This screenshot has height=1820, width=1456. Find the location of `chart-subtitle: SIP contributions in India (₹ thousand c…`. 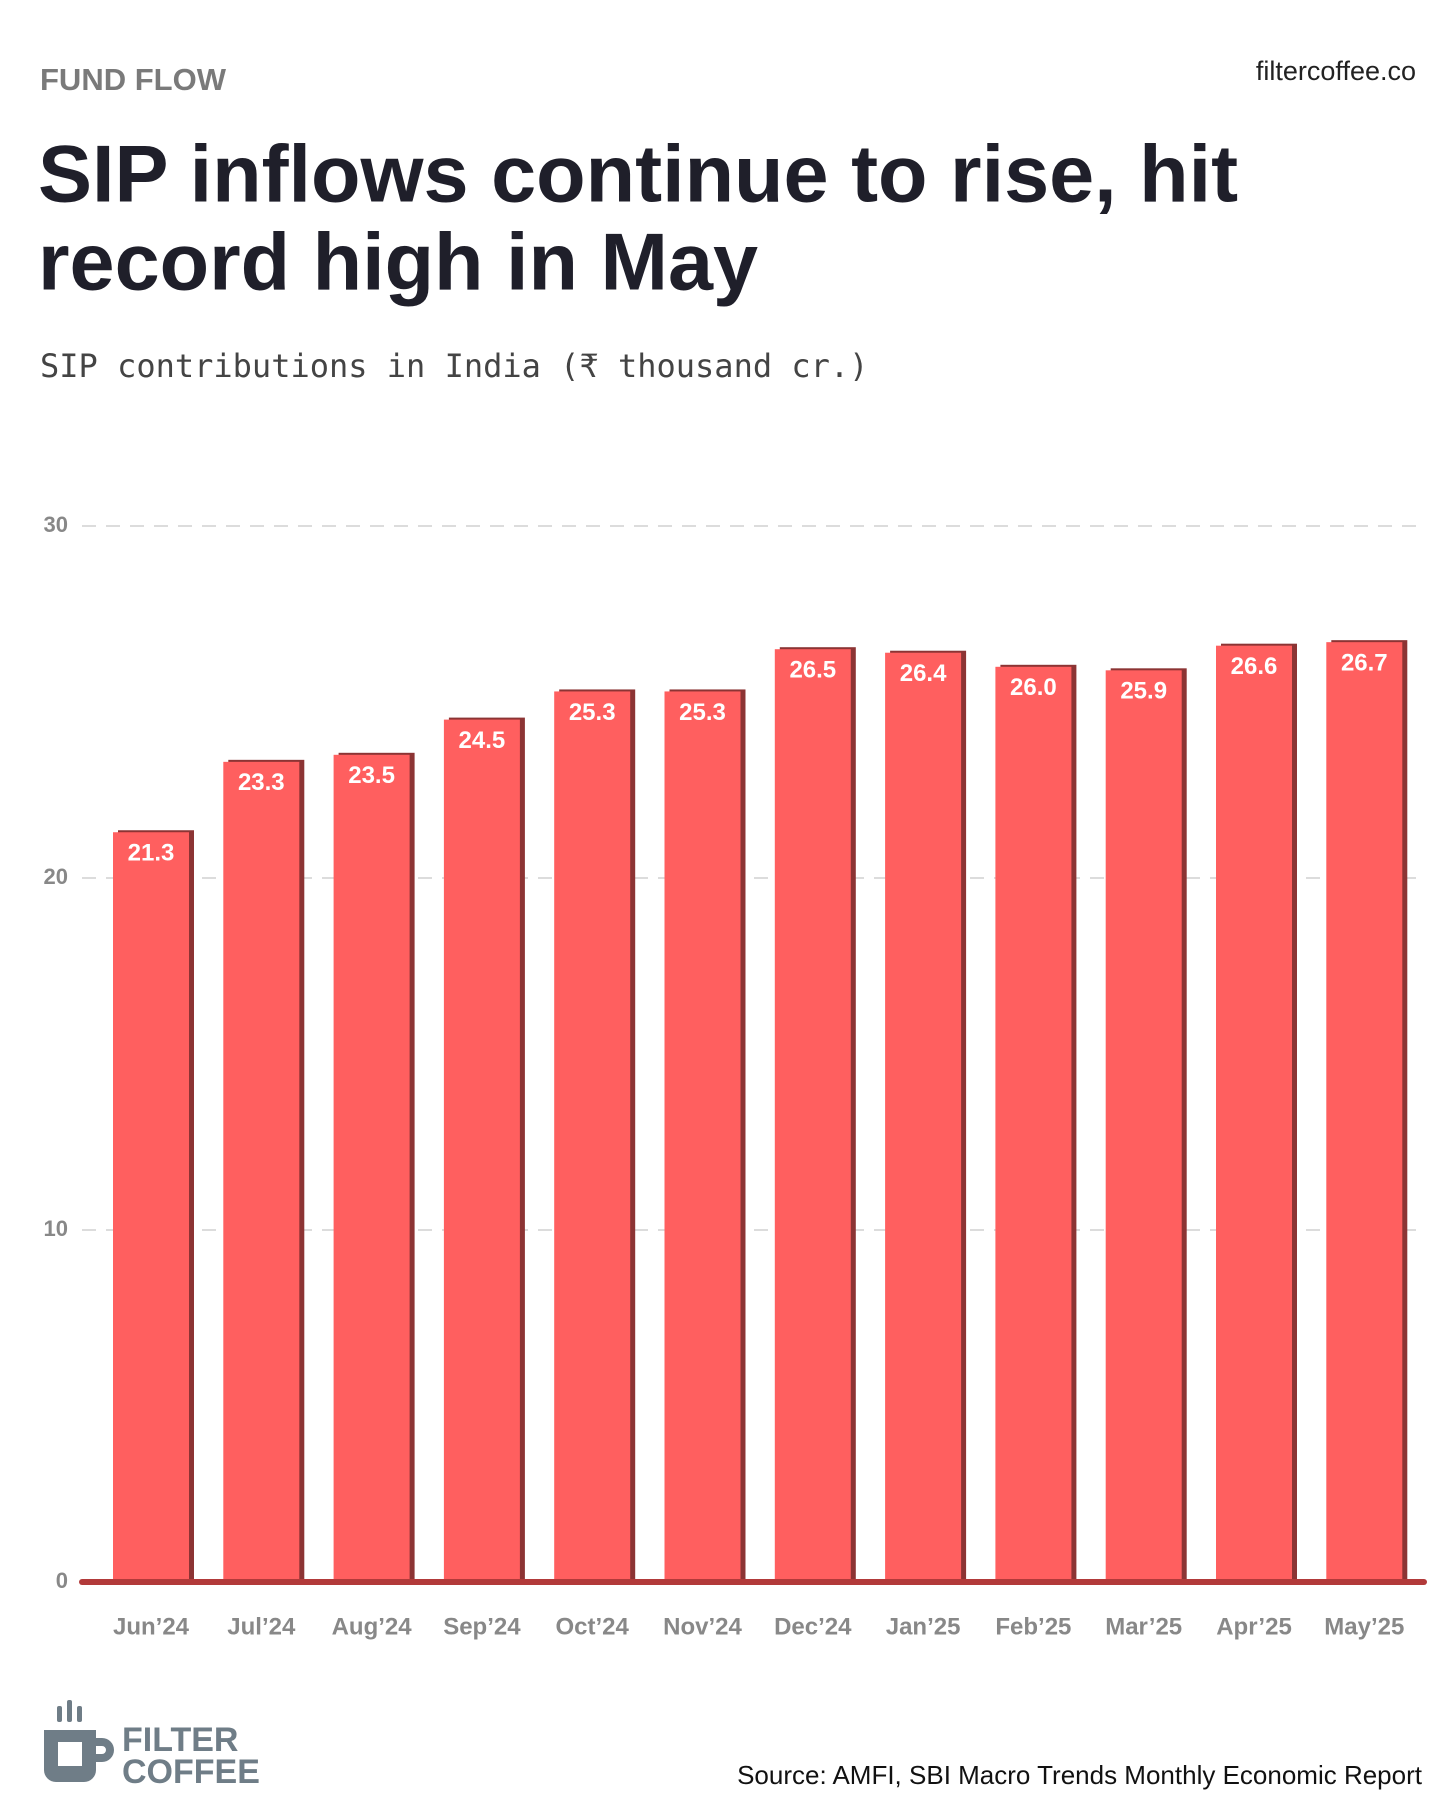

chart-subtitle: SIP contributions in India (₹ thousand c… is located at coordinates (454, 366).